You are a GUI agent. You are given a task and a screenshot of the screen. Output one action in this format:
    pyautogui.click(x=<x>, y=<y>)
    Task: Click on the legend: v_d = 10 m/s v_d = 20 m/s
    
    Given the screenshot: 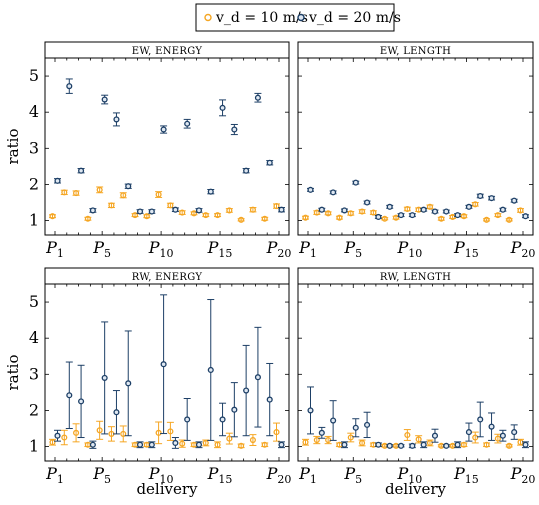 What is the action you would take?
    pyautogui.click(x=298, y=17)
    